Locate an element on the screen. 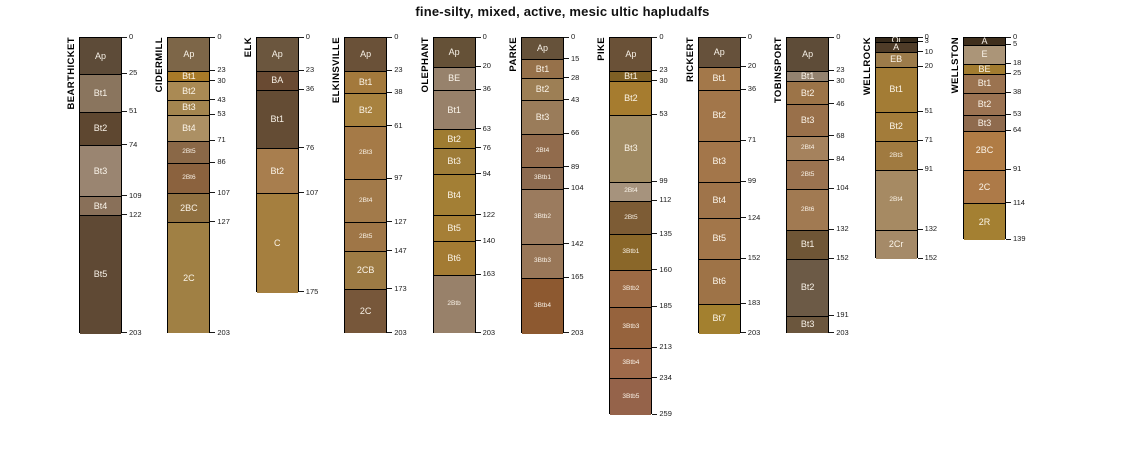 This screenshot has width=1125, height=450. horizon-block: 3Btb4 is located at coordinates (631, 363).